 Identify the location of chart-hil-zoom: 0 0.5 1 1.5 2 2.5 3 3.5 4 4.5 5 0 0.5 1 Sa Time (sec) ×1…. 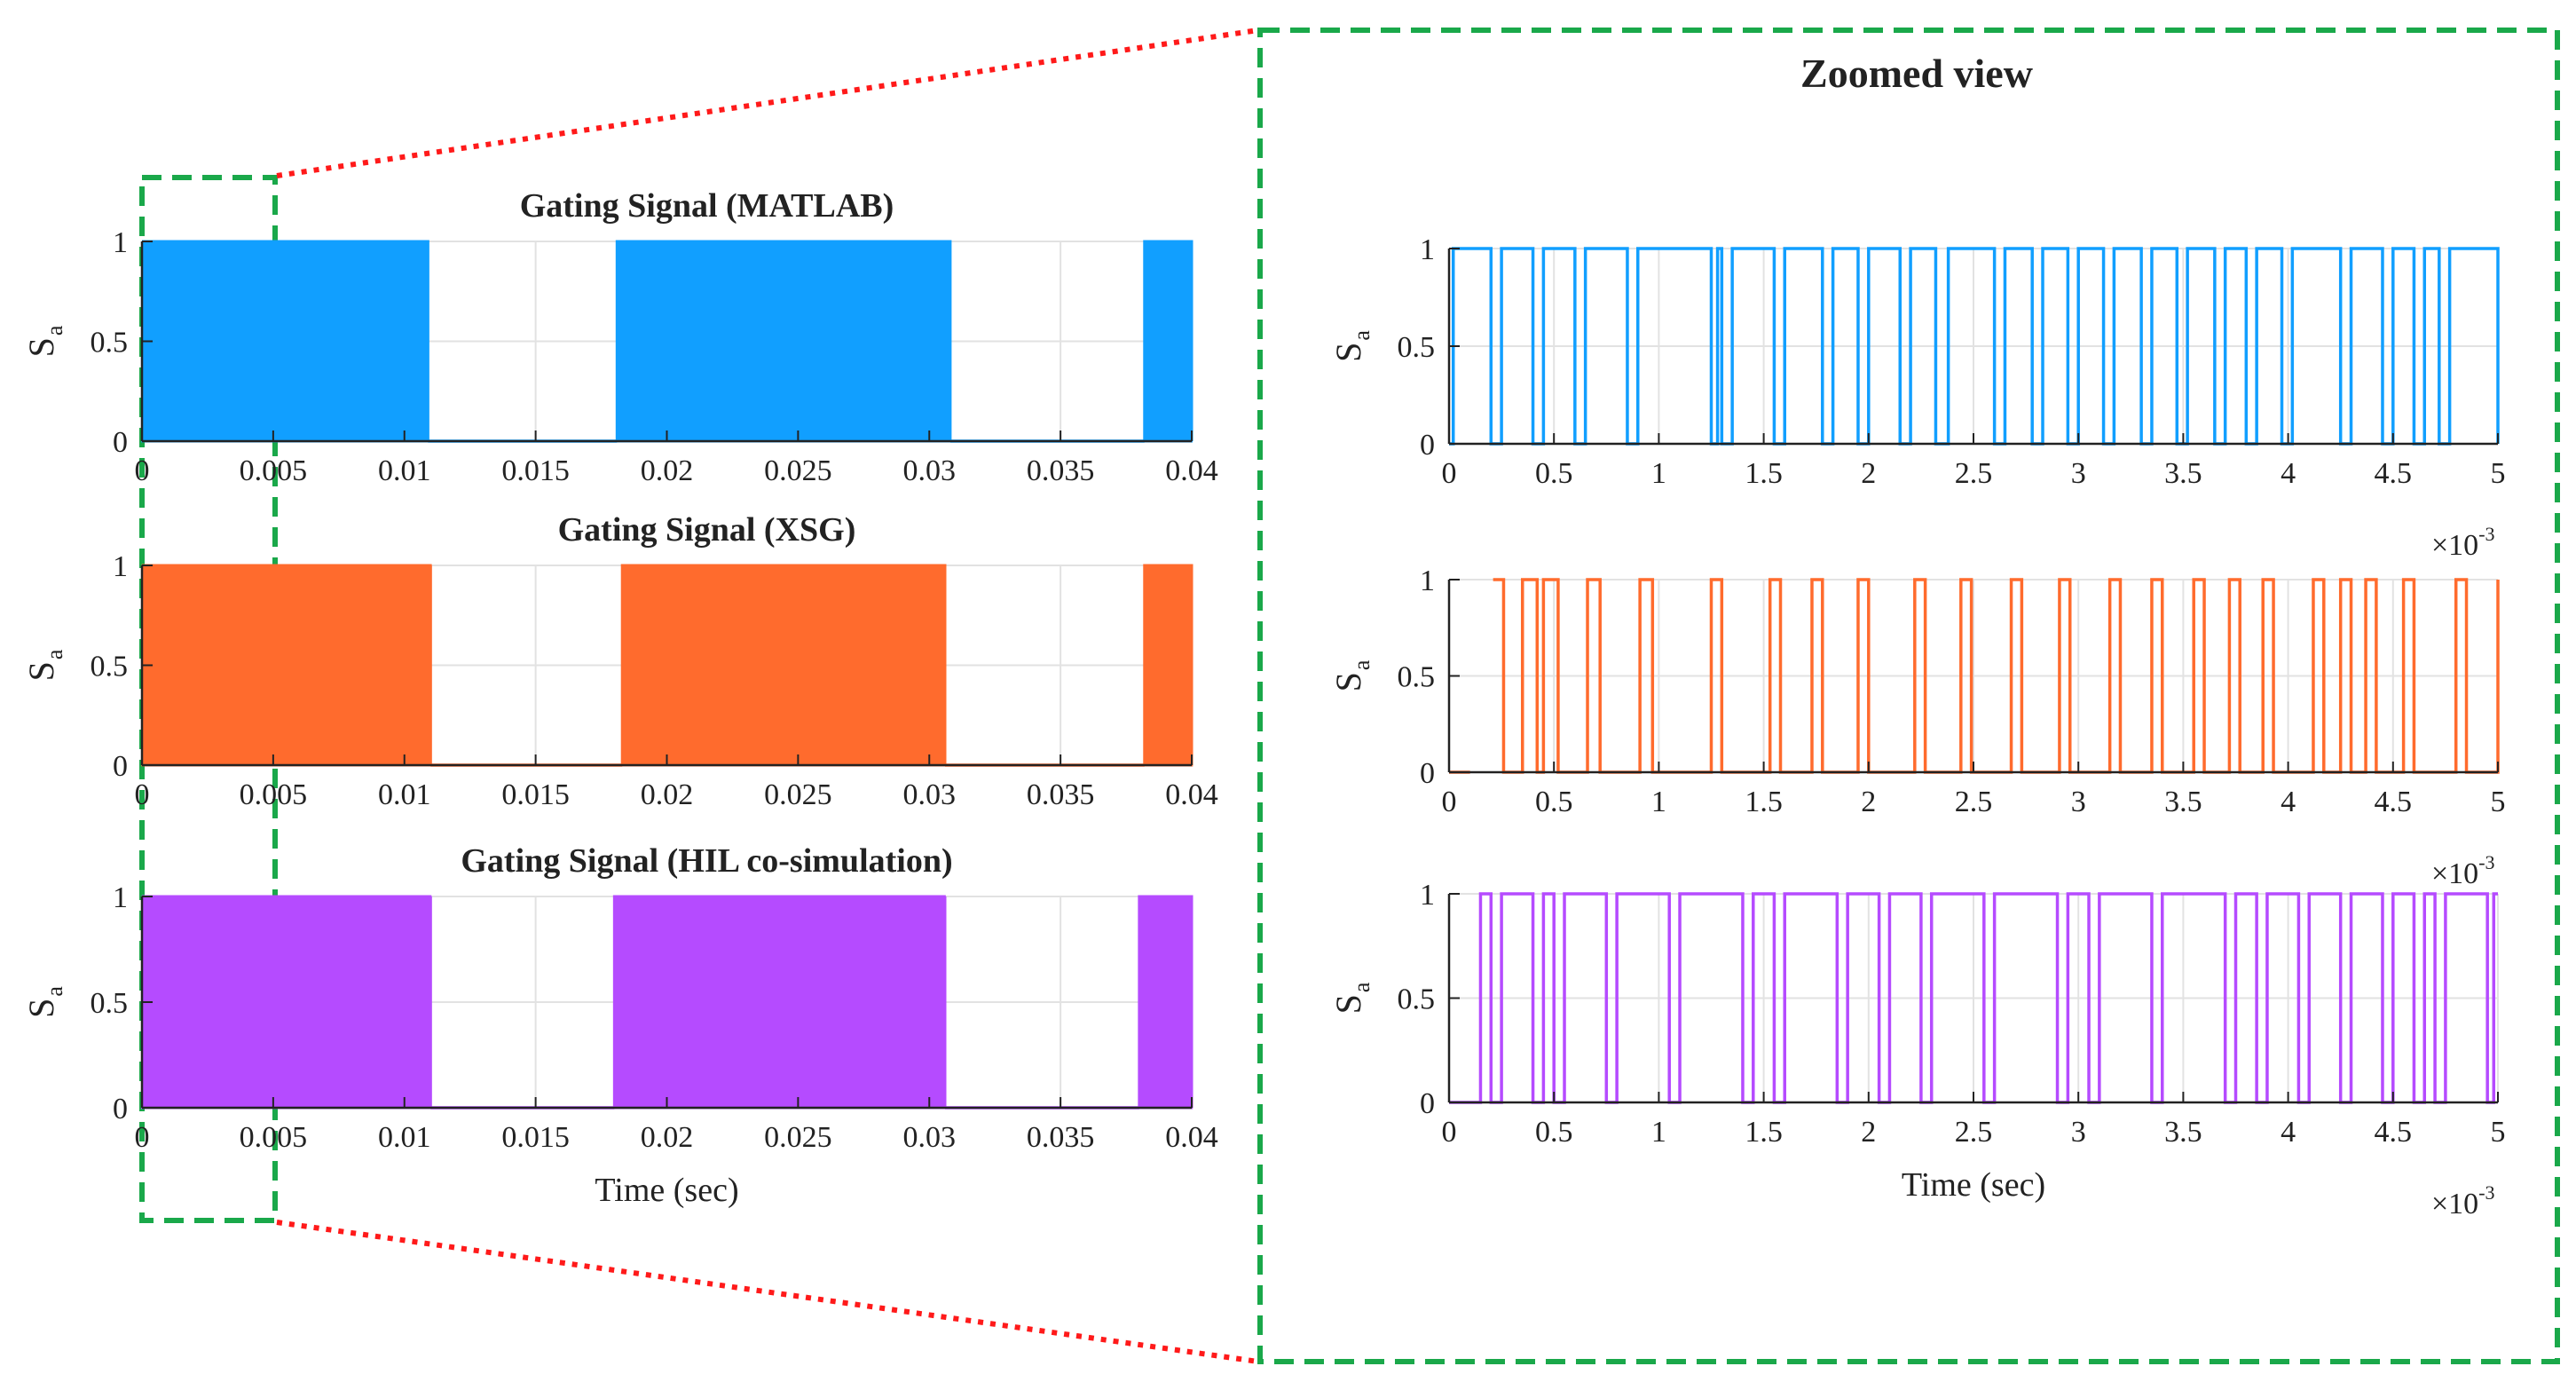
(1917, 1049).